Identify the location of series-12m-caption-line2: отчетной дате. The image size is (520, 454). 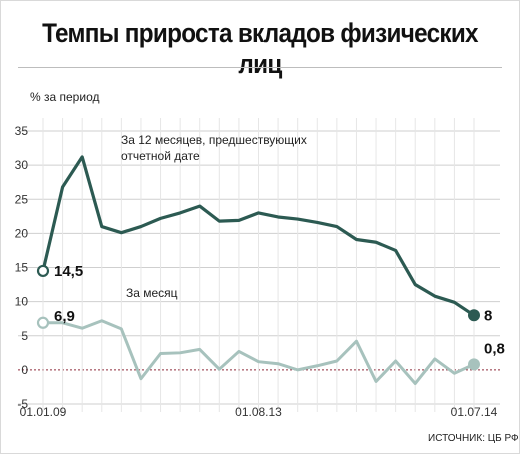
(160, 156).